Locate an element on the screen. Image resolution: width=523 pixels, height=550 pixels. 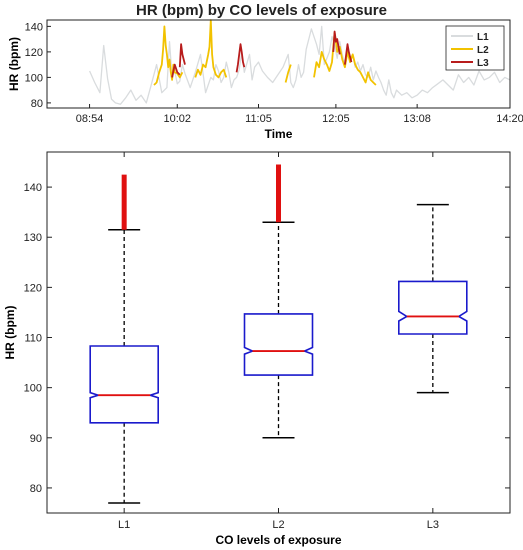
x-axis-label: Time is located at coordinates (279, 134).